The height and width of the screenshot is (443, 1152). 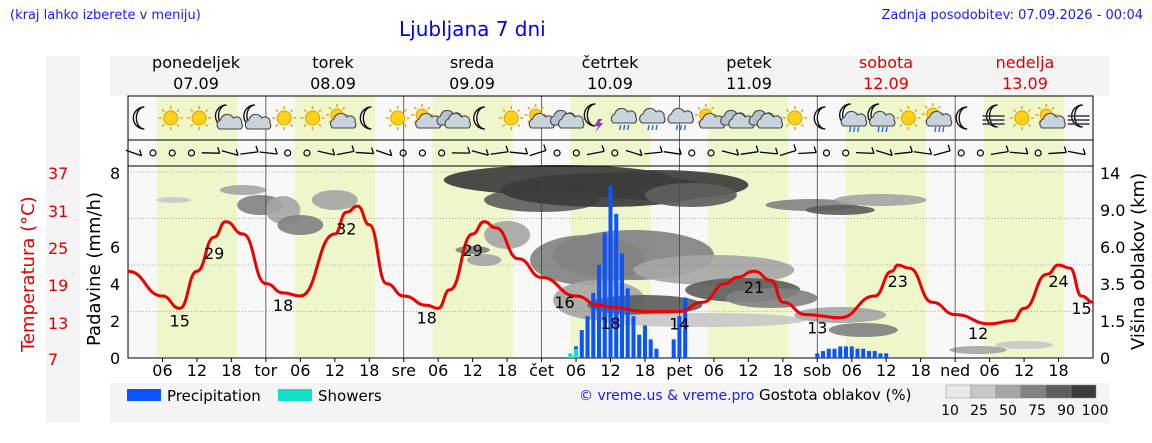 I want to click on temperature-label: 13, so click(x=817, y=328).